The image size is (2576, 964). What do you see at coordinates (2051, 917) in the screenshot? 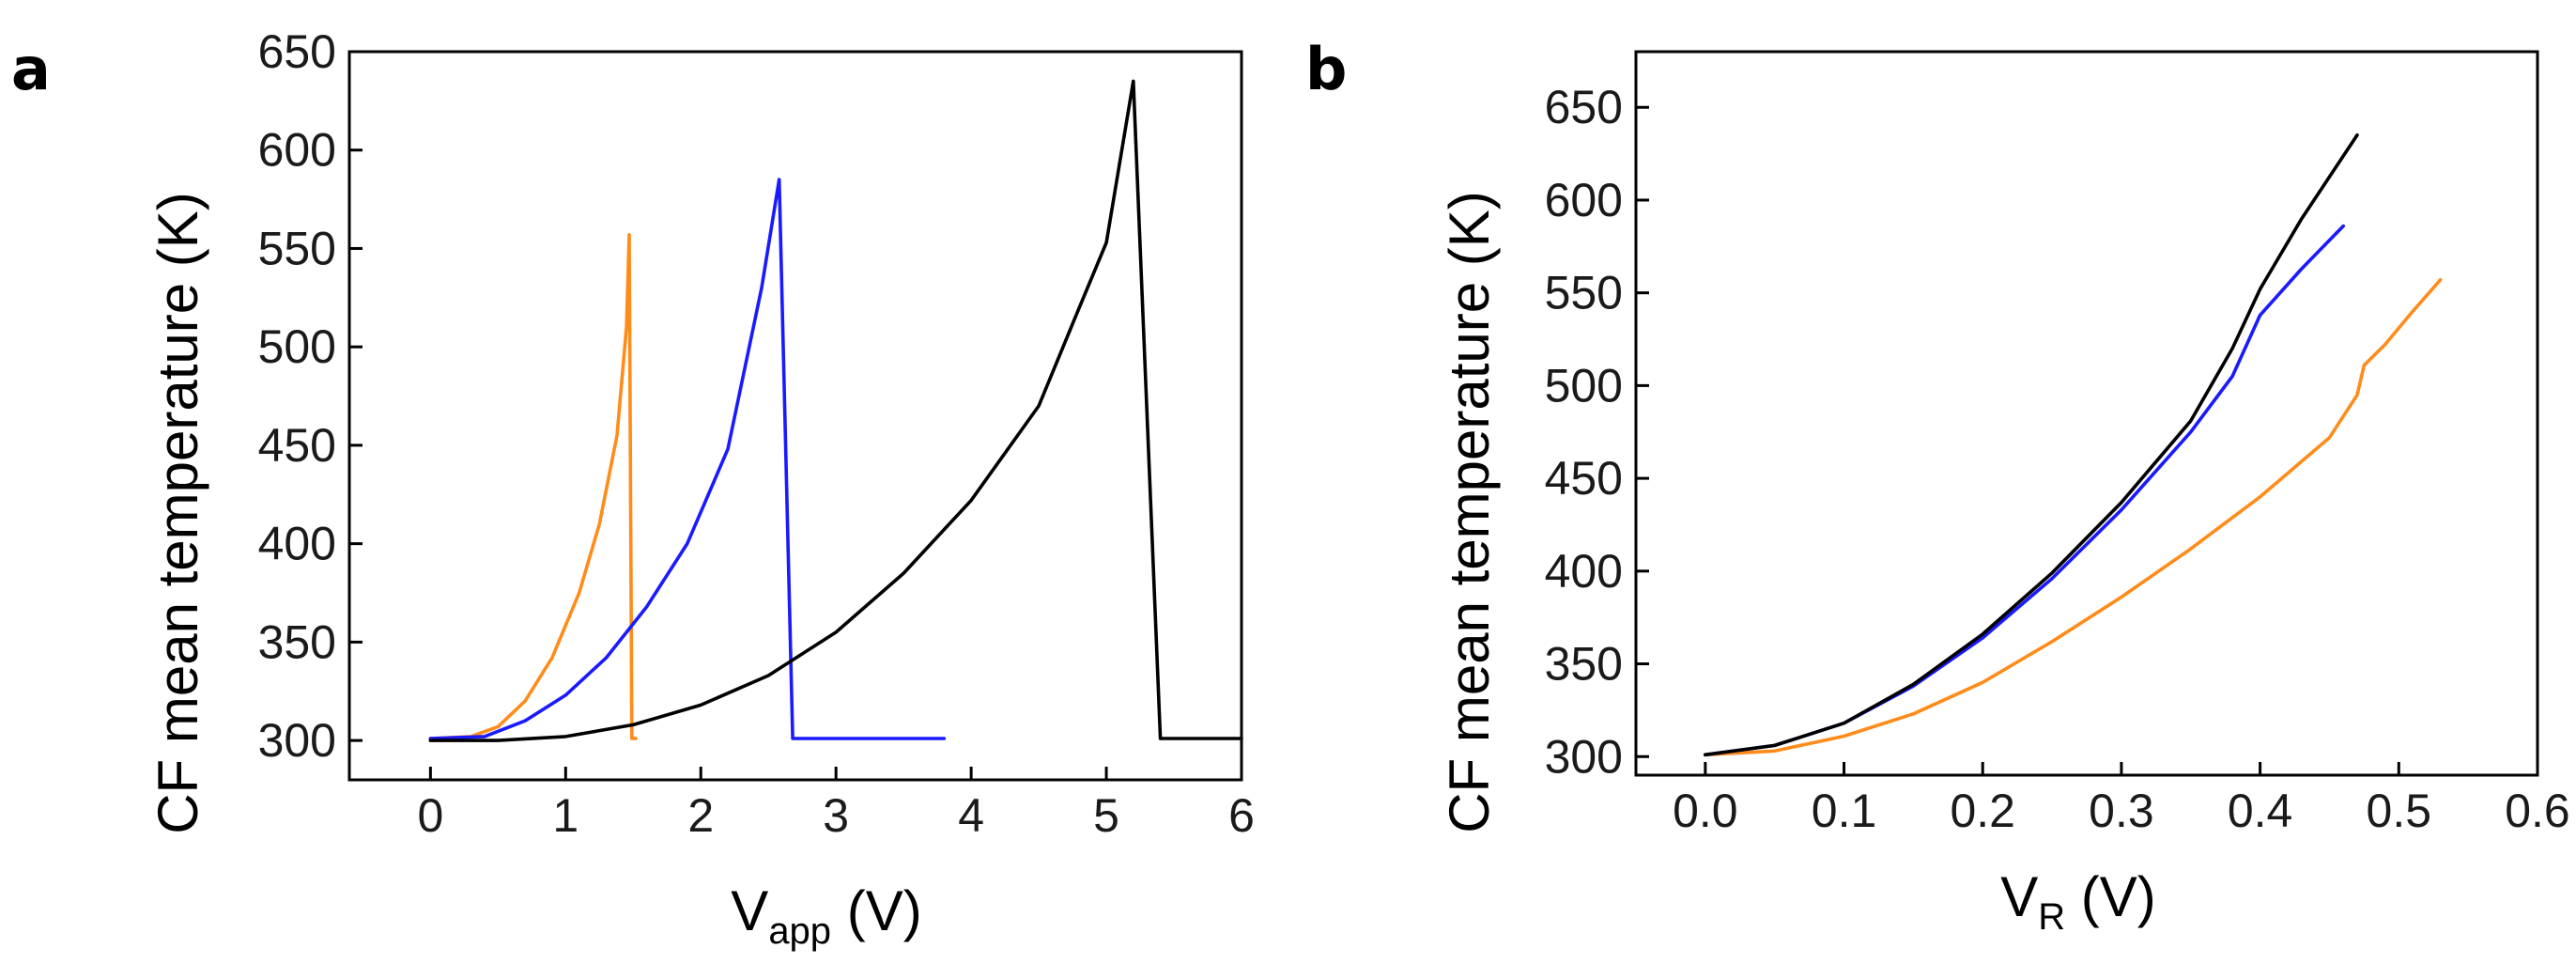
I see `x-axis-title-b-sub: R` at bounding box center [2051, 917].